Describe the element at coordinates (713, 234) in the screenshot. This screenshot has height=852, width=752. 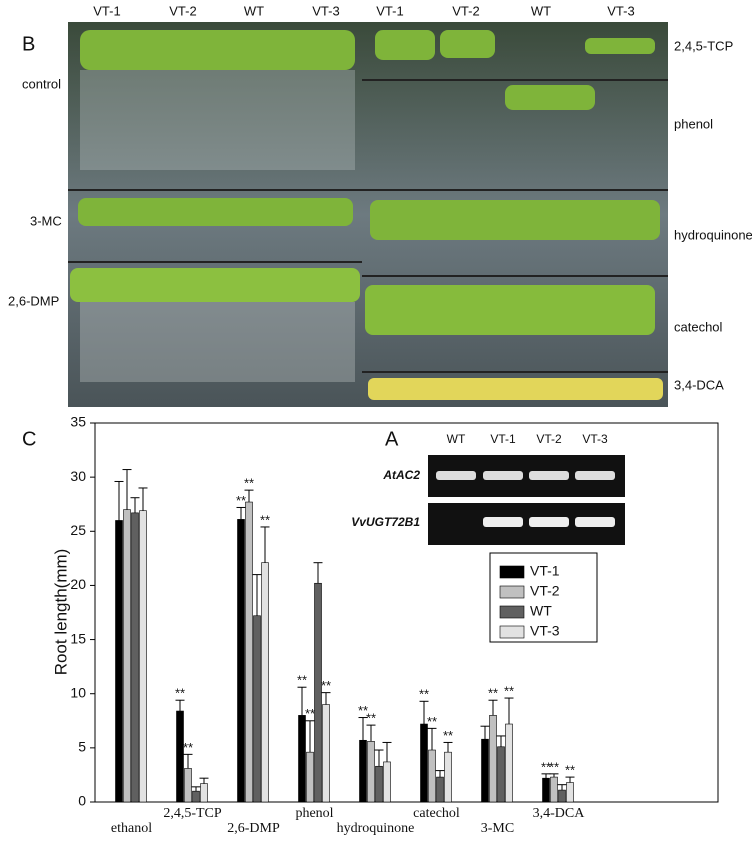
I see `row-label: hydroquinone` at that location.